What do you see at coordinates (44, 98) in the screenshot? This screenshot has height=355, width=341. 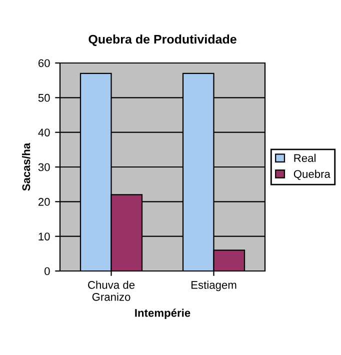 I see `y-tick-label: 50` at bounding box center [44, 98].